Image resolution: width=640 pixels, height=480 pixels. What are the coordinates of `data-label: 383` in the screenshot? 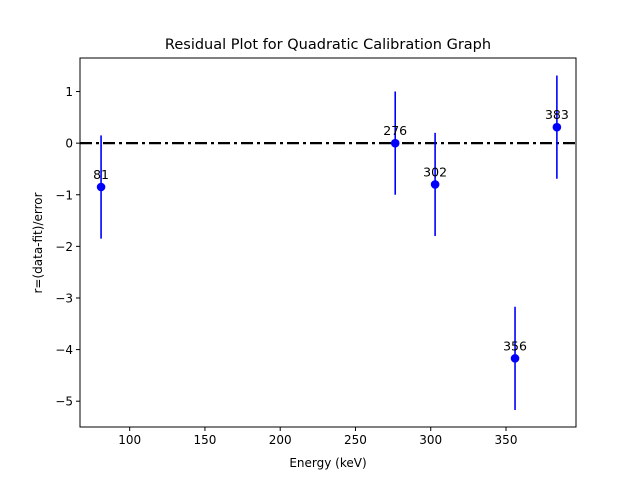 It's located at (557, 114).